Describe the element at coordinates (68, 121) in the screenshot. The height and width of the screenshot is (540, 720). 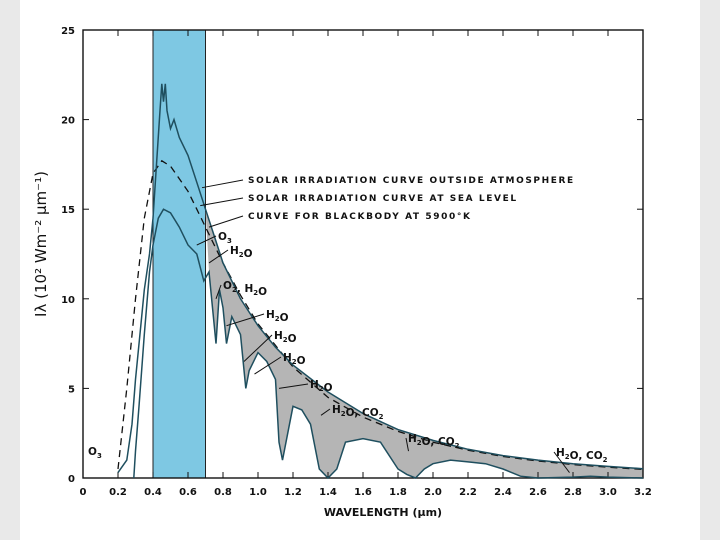
I see `y-tick-label: 20` at that location.